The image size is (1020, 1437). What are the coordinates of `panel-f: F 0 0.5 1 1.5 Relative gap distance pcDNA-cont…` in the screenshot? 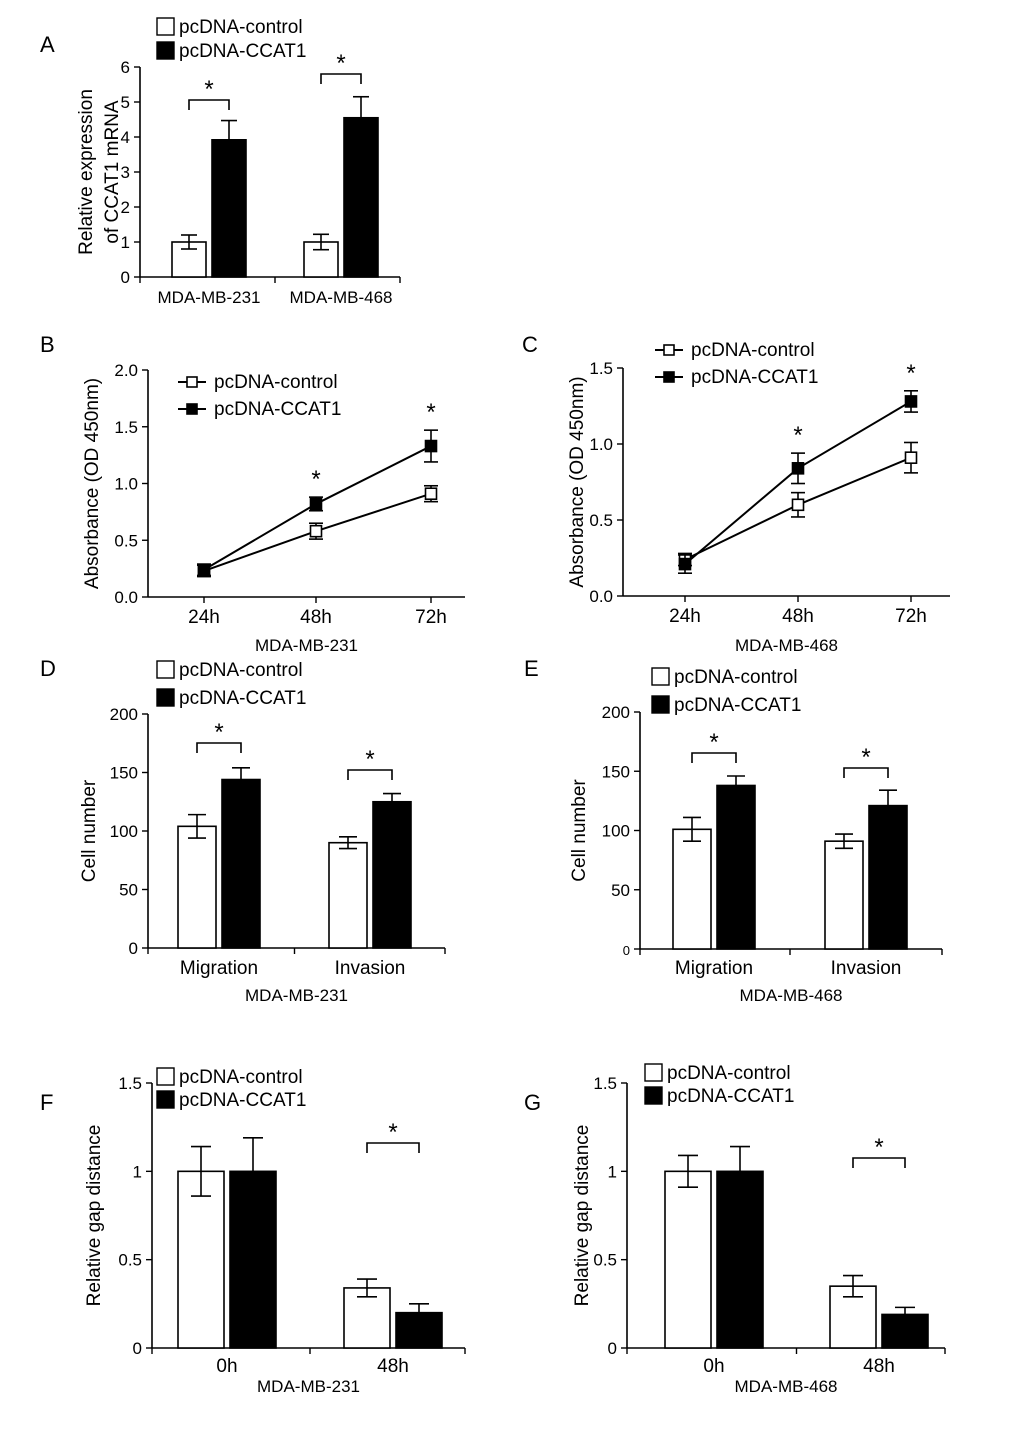 It's located at (253, 1231).